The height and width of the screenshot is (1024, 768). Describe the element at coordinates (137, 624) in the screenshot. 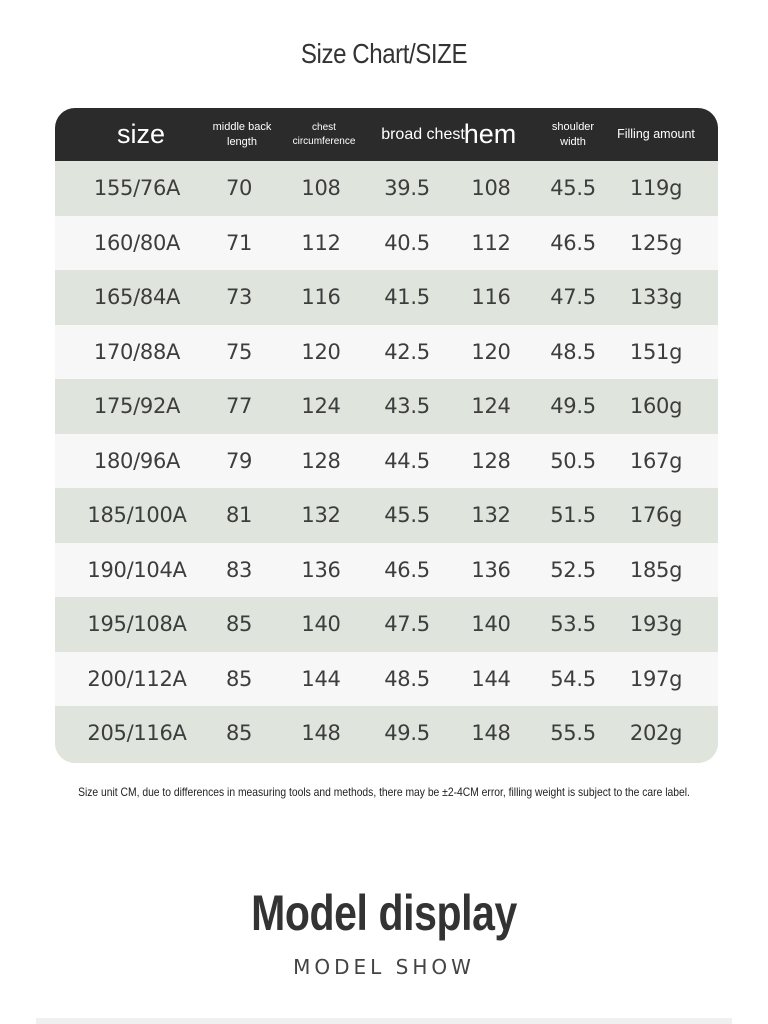

I see `cell-size: 195/108A` at that location.